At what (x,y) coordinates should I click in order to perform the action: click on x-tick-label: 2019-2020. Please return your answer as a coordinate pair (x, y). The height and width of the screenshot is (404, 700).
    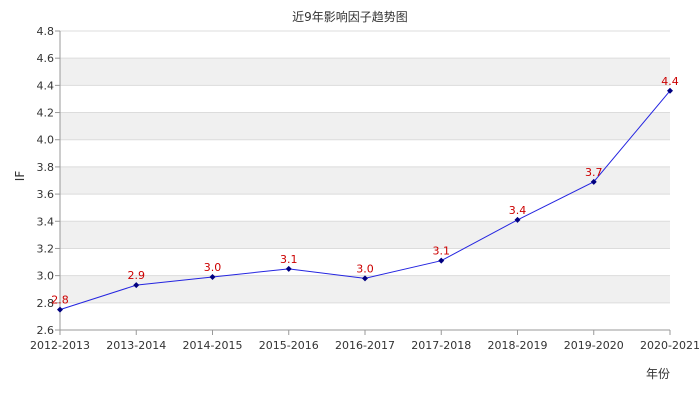
    Looking at the image, I should click on (594, 345).